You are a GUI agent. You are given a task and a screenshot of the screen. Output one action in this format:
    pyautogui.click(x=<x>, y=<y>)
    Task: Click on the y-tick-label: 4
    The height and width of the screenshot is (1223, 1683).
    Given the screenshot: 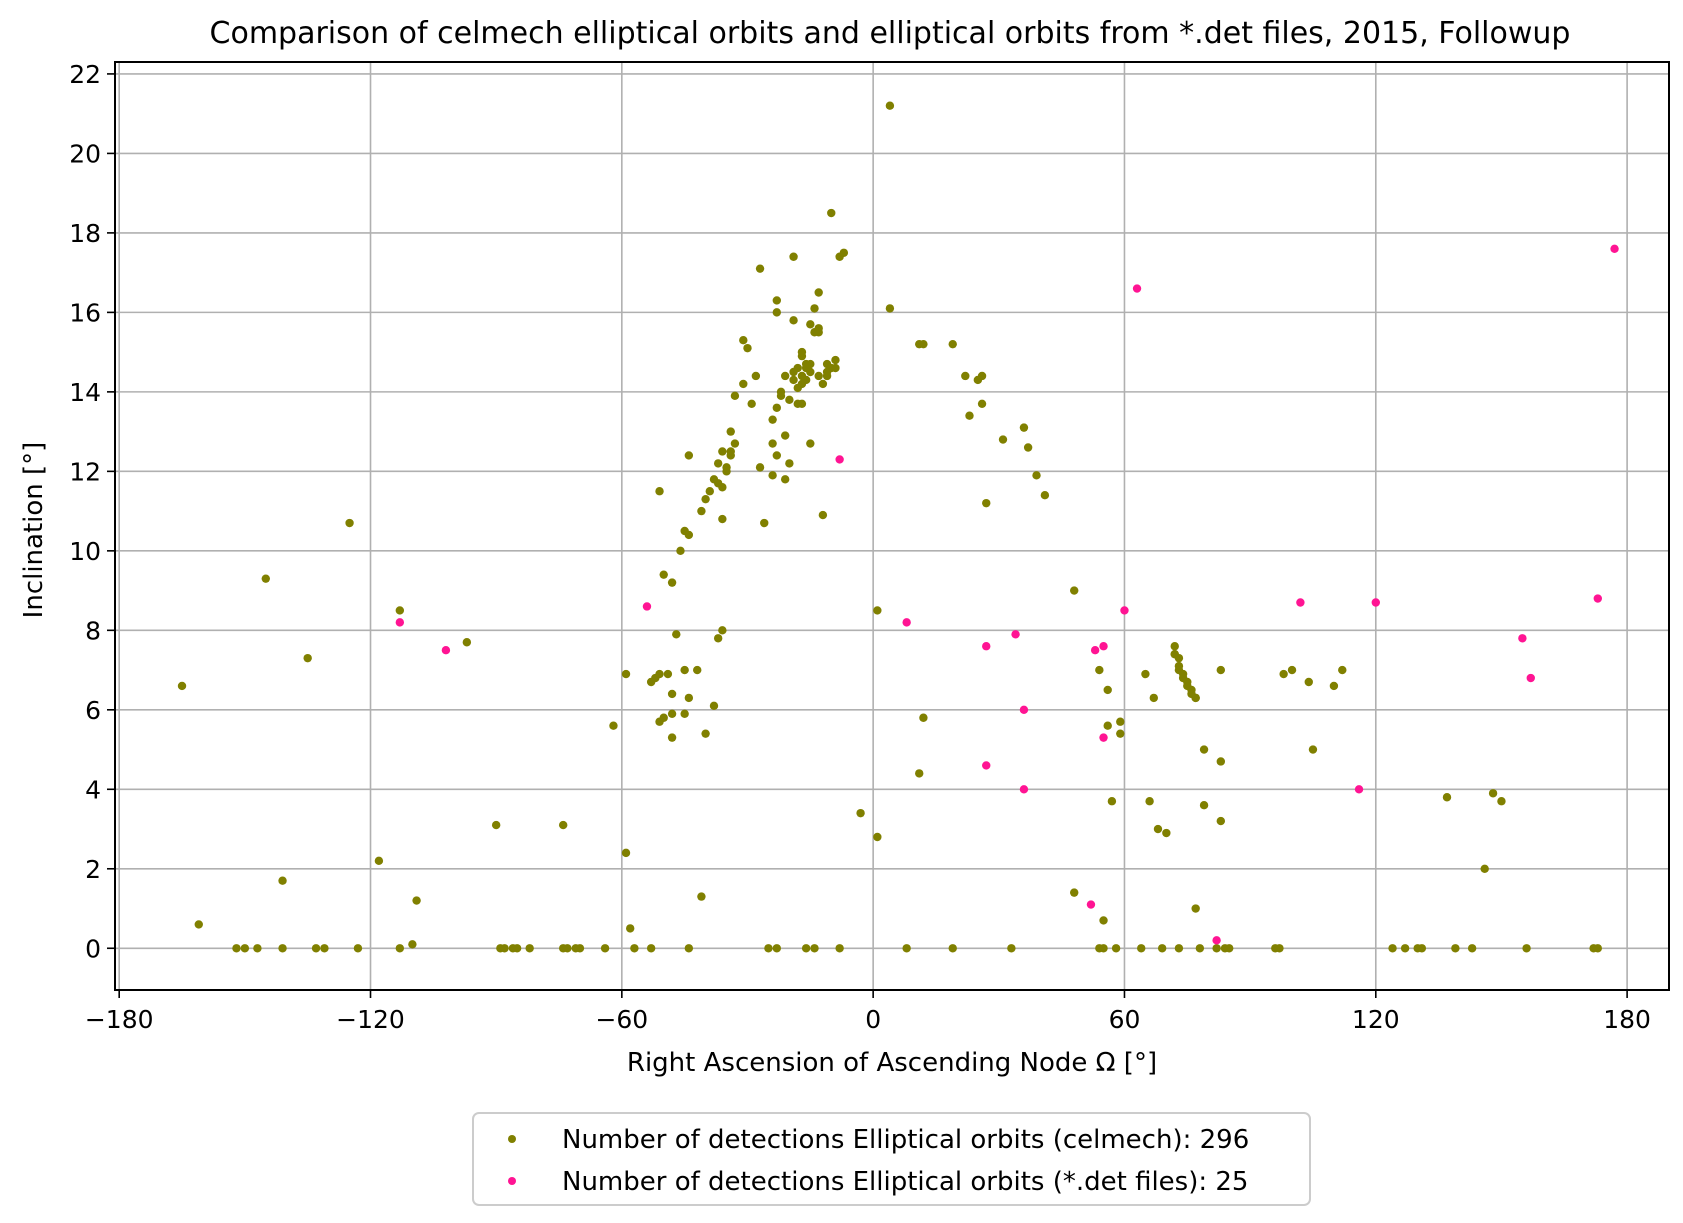 What is the action you would take?
    pyautogui.click(x=93, y=789)
    